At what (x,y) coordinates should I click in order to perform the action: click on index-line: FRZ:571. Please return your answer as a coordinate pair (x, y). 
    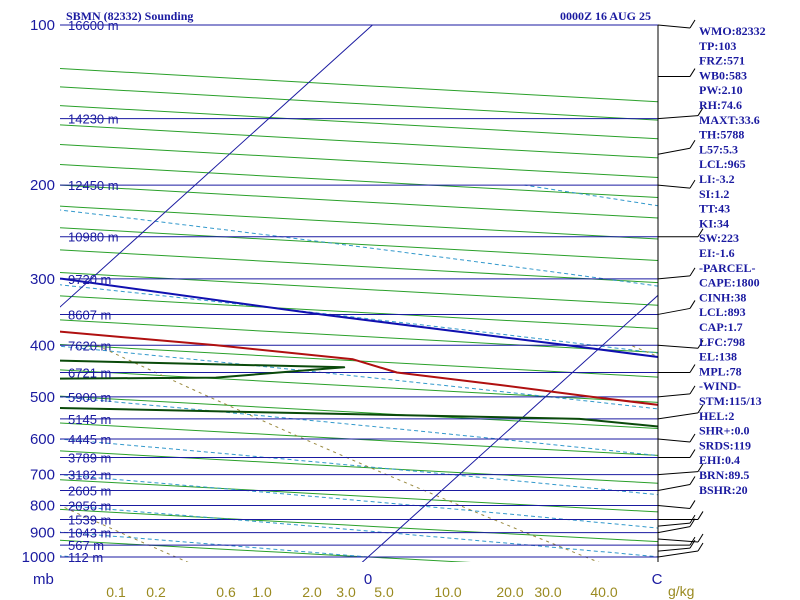
    Looking at the image, I should click on (722, 61).